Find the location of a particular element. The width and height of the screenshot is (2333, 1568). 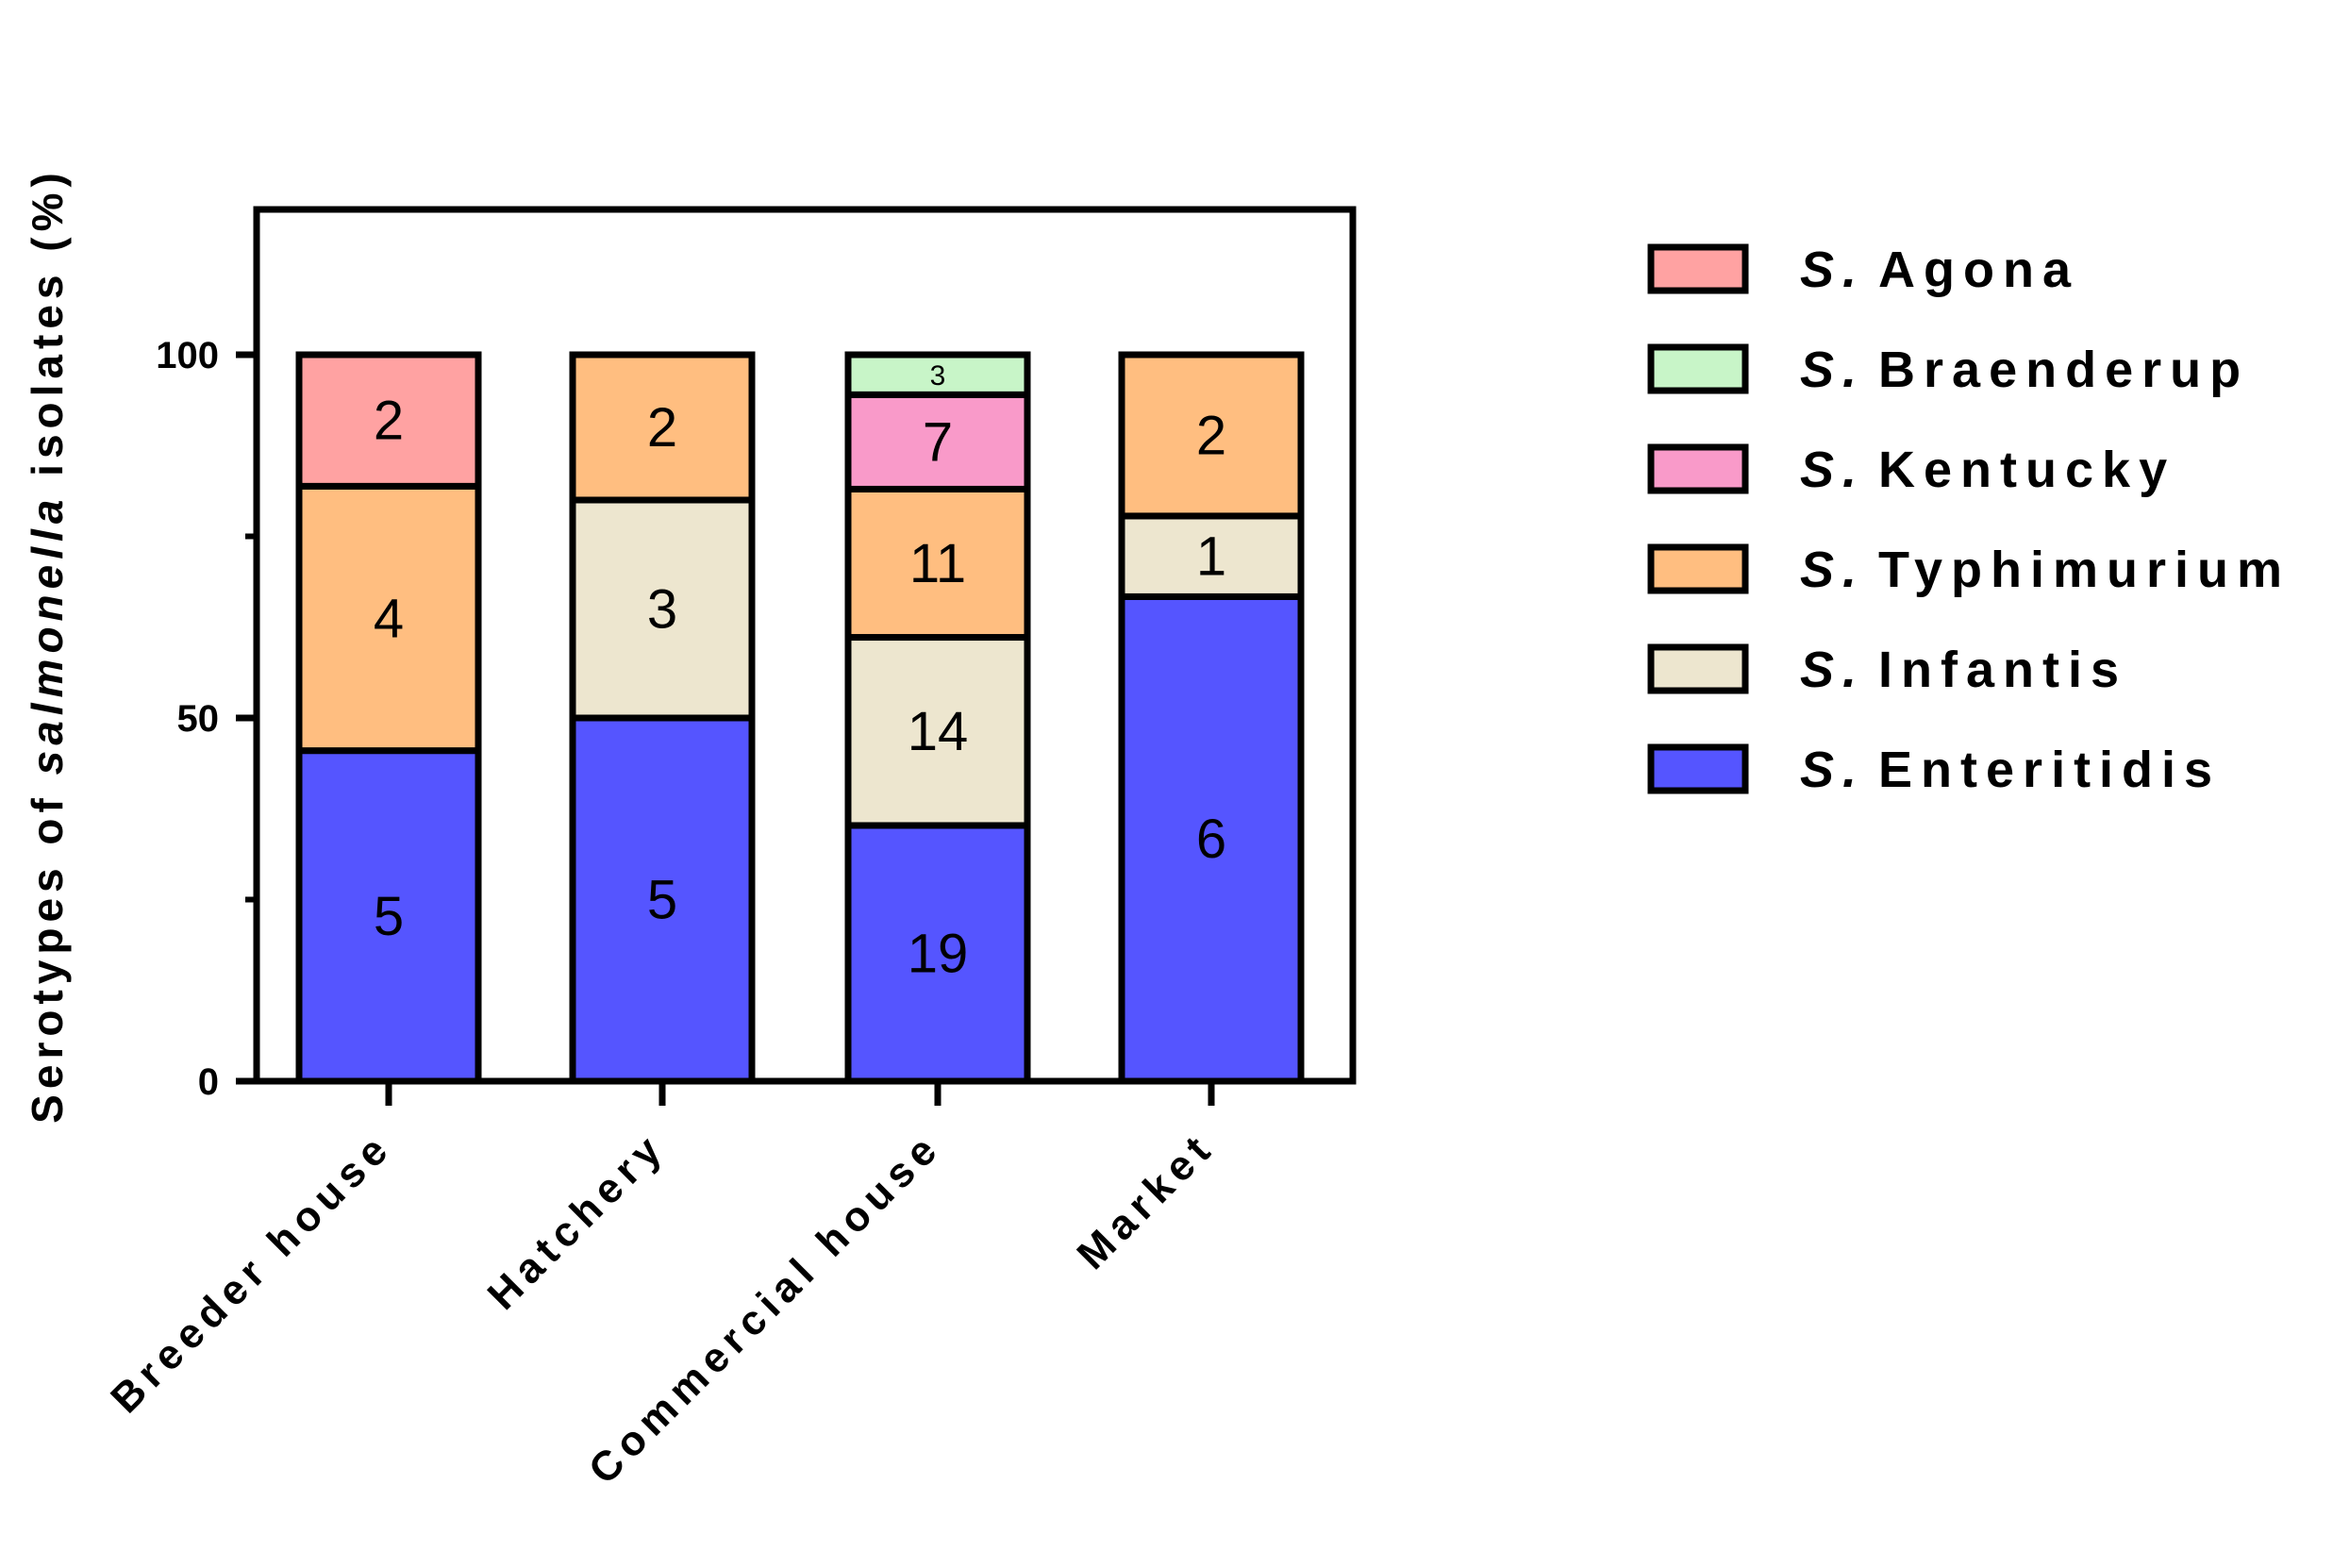

data-label: 19 is located at coordinates (939, 953).